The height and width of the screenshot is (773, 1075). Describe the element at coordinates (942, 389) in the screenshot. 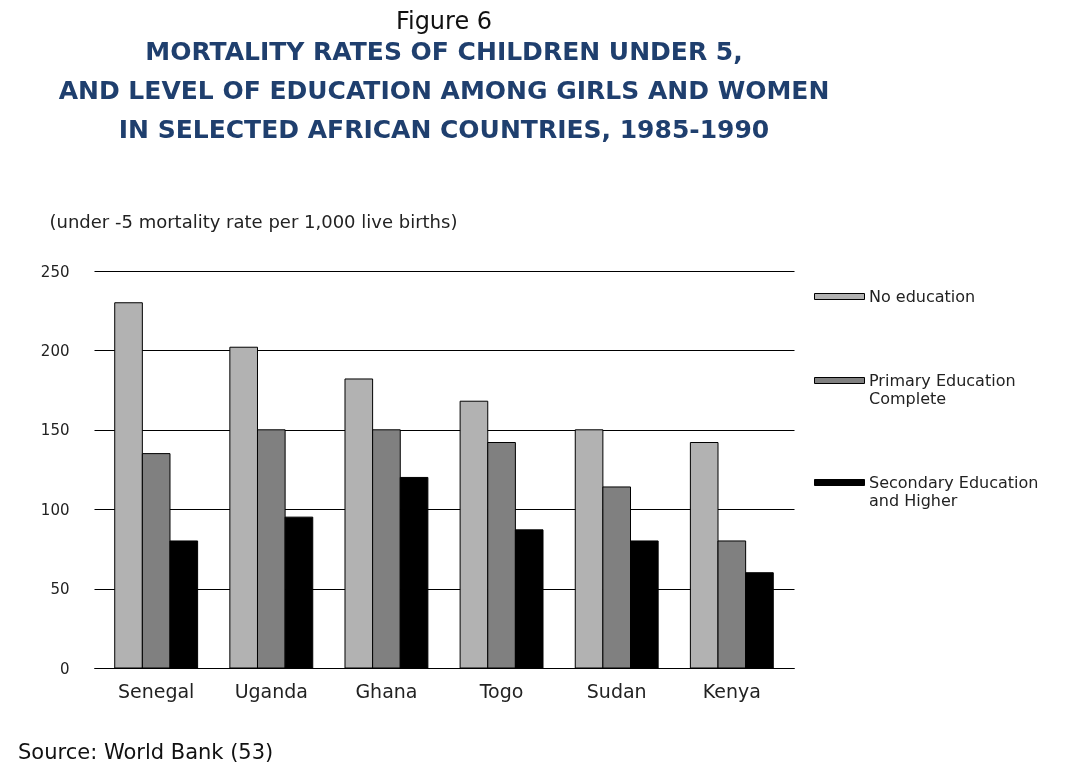

I see `legend-label: Primary Education Complete` at that location.